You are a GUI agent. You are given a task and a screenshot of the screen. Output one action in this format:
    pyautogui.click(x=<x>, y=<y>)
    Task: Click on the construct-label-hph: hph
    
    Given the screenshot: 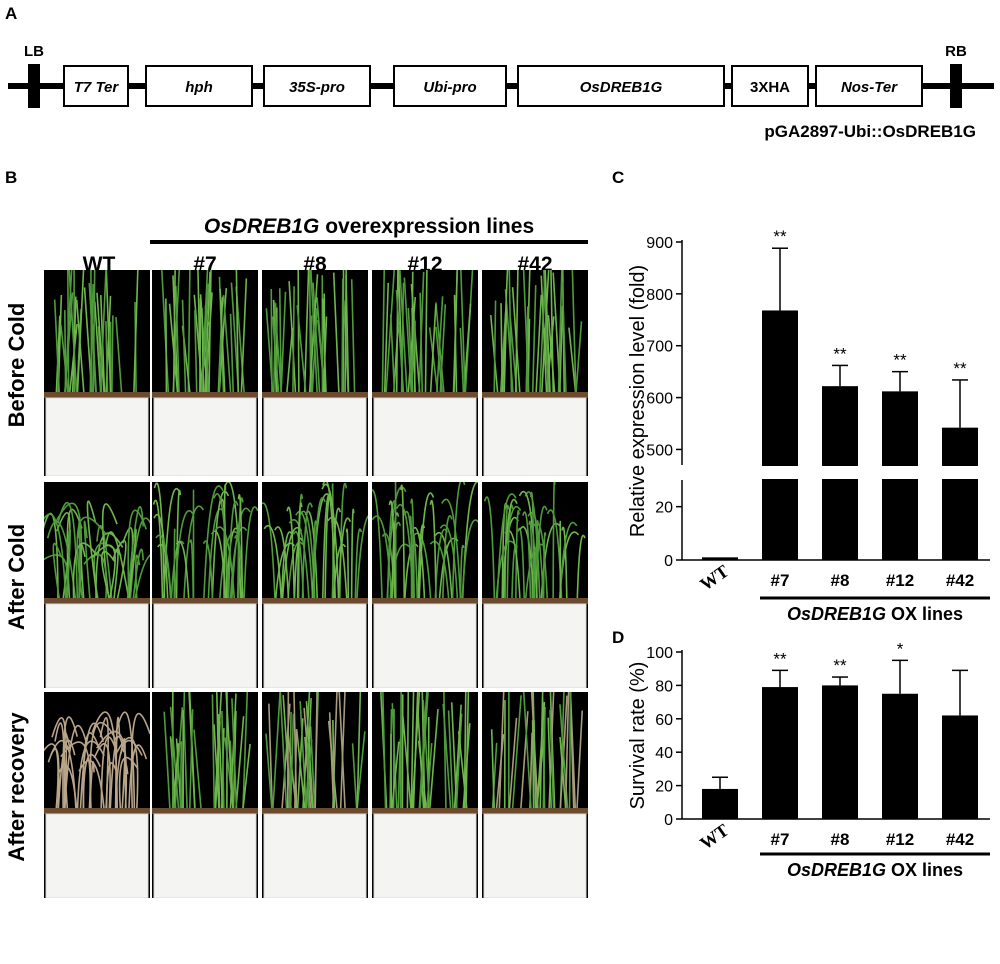 What is the action you would take?
    pyautogui.click(x=199, y=87)
    